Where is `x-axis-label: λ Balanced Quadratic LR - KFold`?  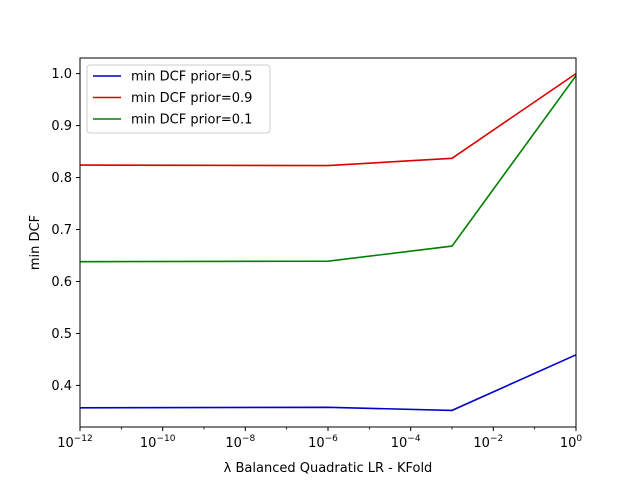
x-axis-label: λ Balanced Quadratic LR - KFold is located at coordinates (328, 468).